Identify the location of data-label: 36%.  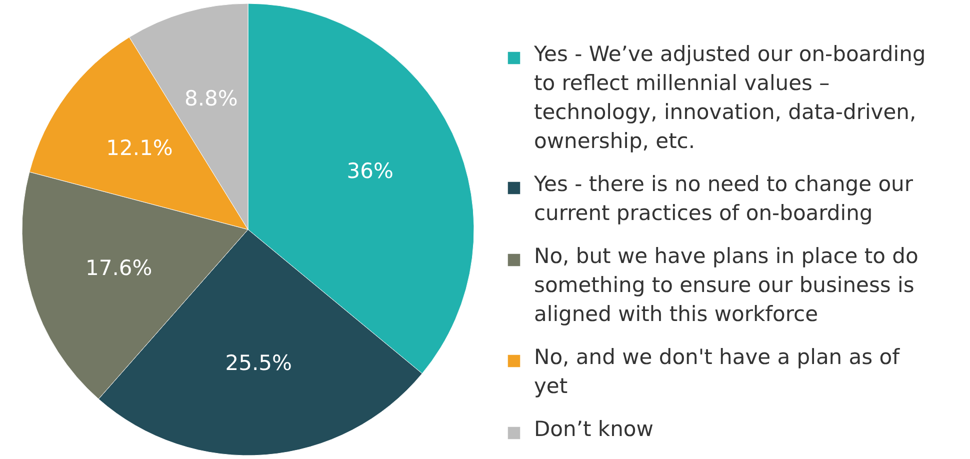
(370, 171).